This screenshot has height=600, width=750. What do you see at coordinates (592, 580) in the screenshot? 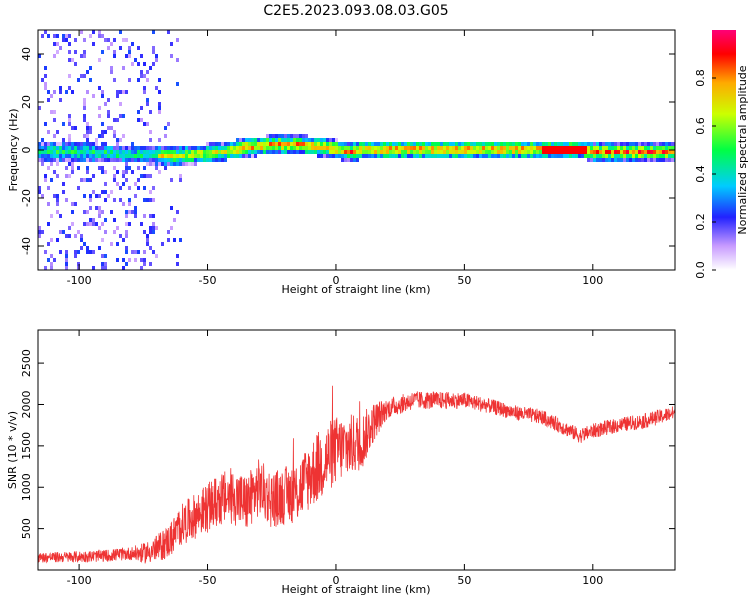
I see `snr-xtick-label: 100` at bounding box center [592, 580].